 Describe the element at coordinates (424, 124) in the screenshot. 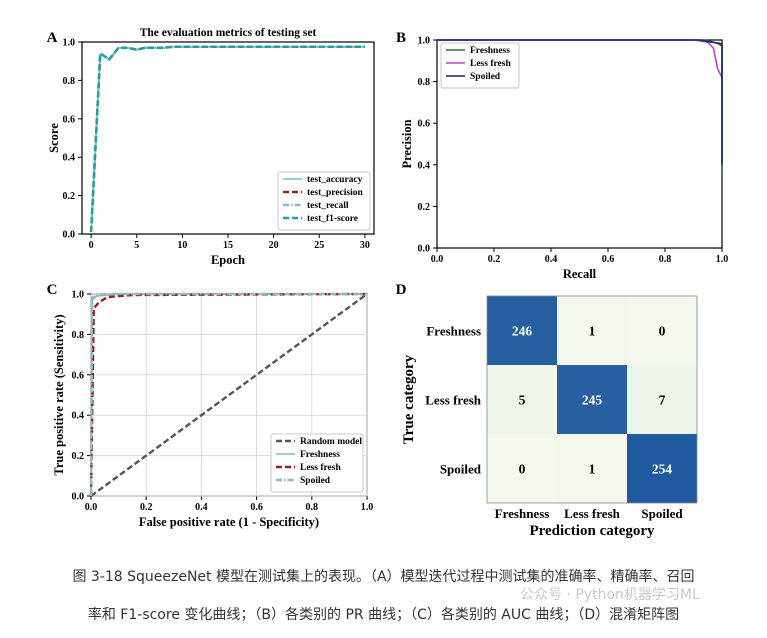

I see `panel-b-y-tick-label: 0.6` at that location.